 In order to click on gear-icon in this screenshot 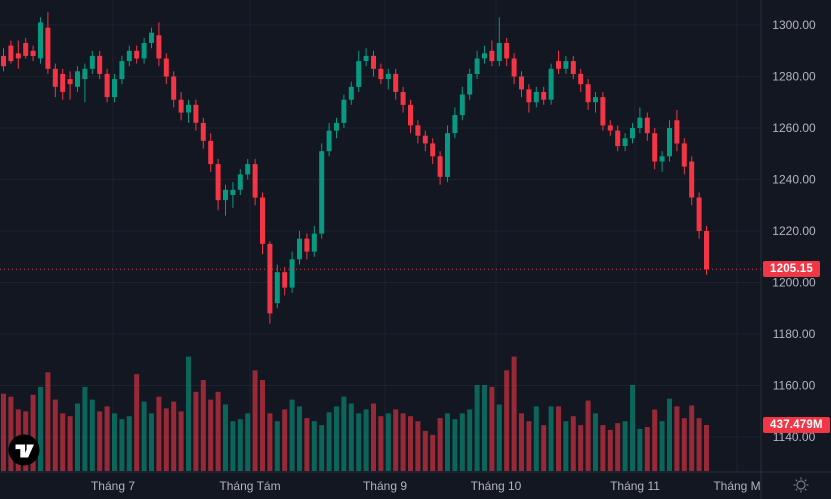, I will do `click(801, 485)`.